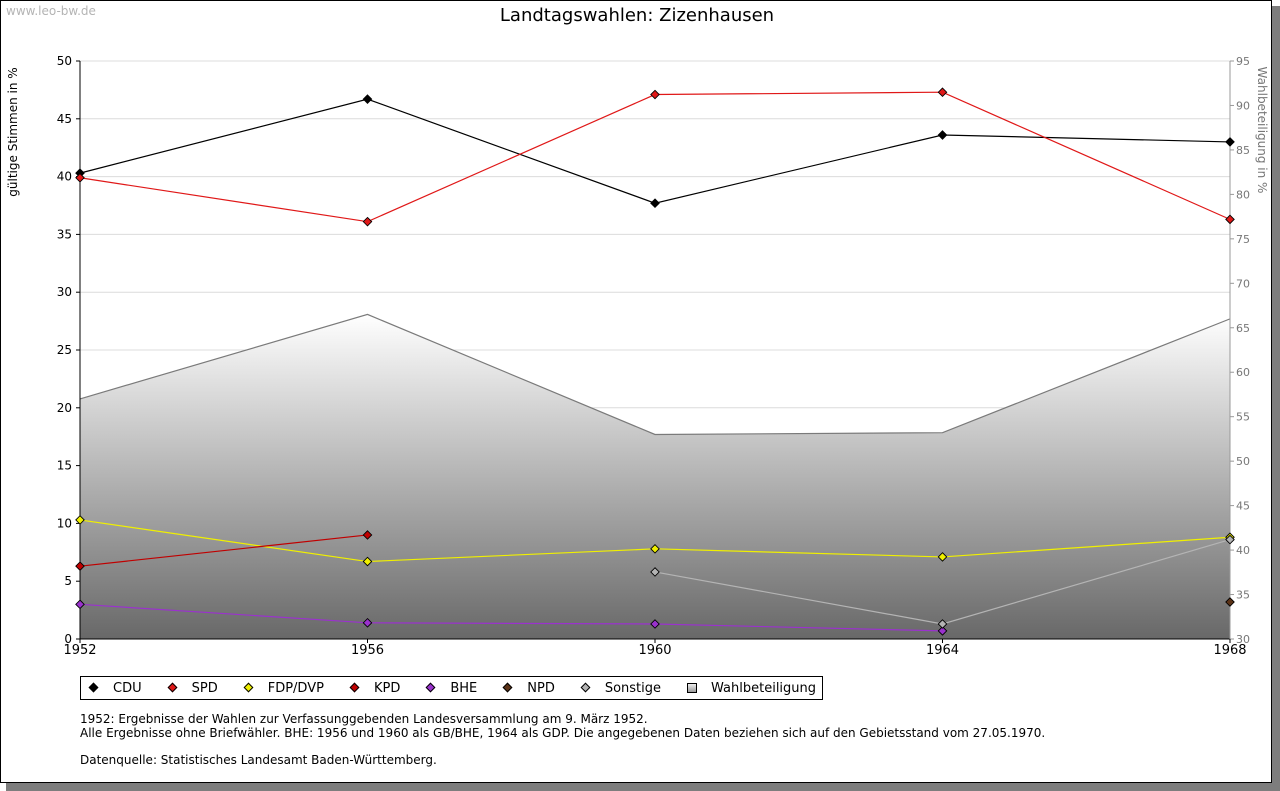 This screenshot has height=791, width=1280. I want to click on watermark: www.leo-bw.de, so click(51, 11).